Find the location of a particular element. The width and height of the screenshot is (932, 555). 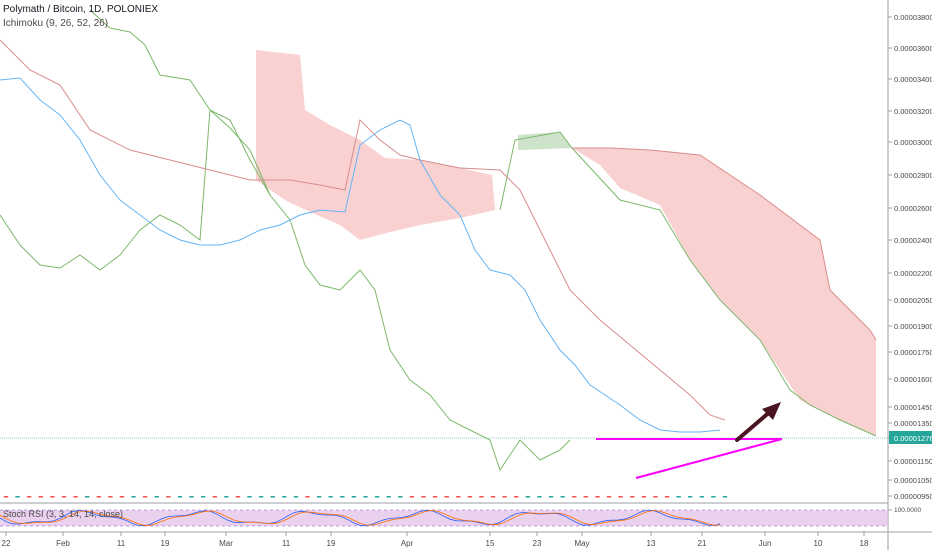

price-tick-label: 0.00003000 is located at coordinates (913, 142).